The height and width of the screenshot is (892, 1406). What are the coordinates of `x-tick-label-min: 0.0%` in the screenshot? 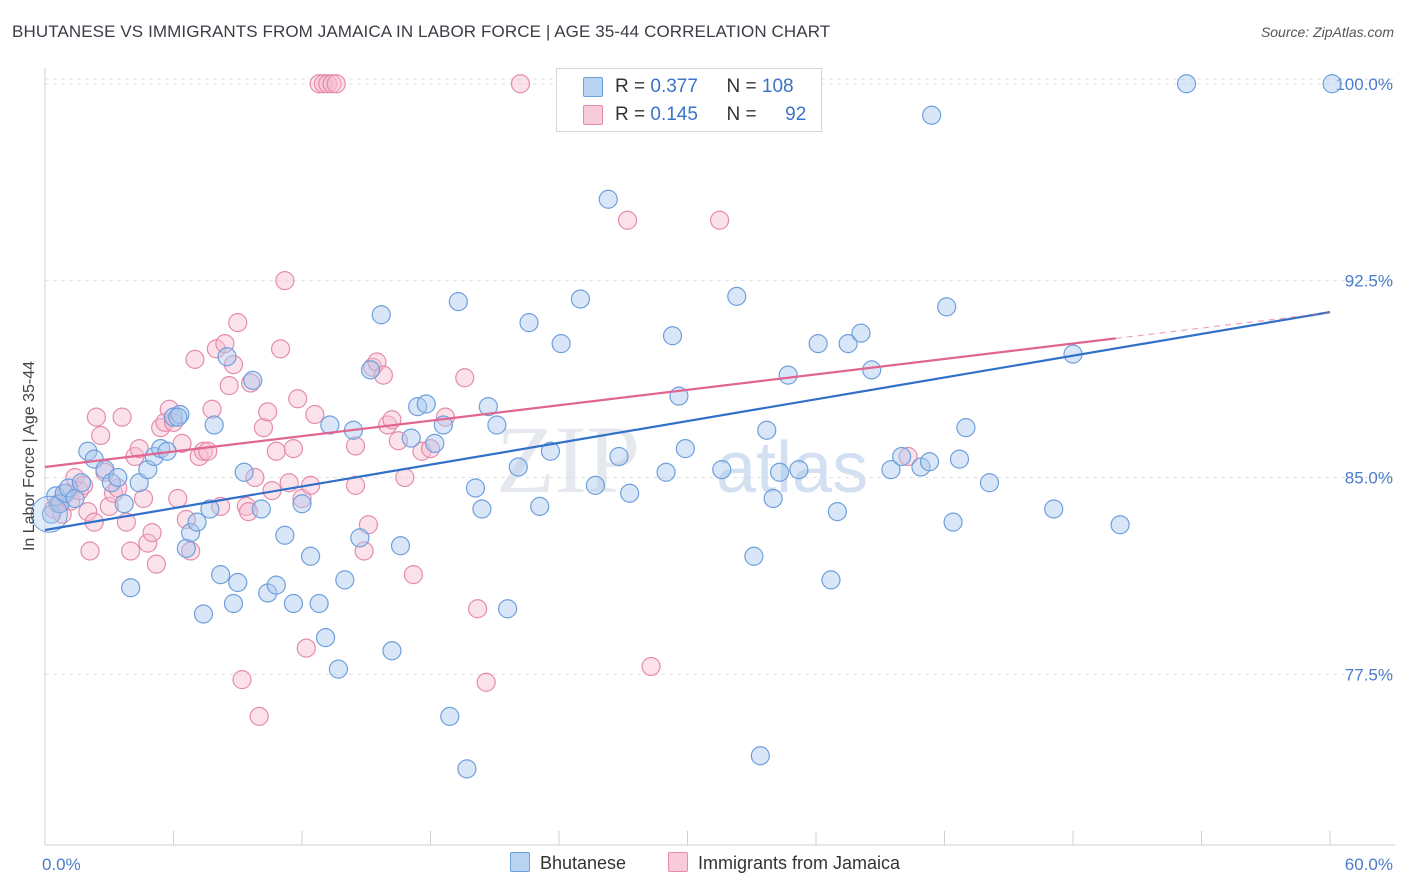 It's located at (61, 864).